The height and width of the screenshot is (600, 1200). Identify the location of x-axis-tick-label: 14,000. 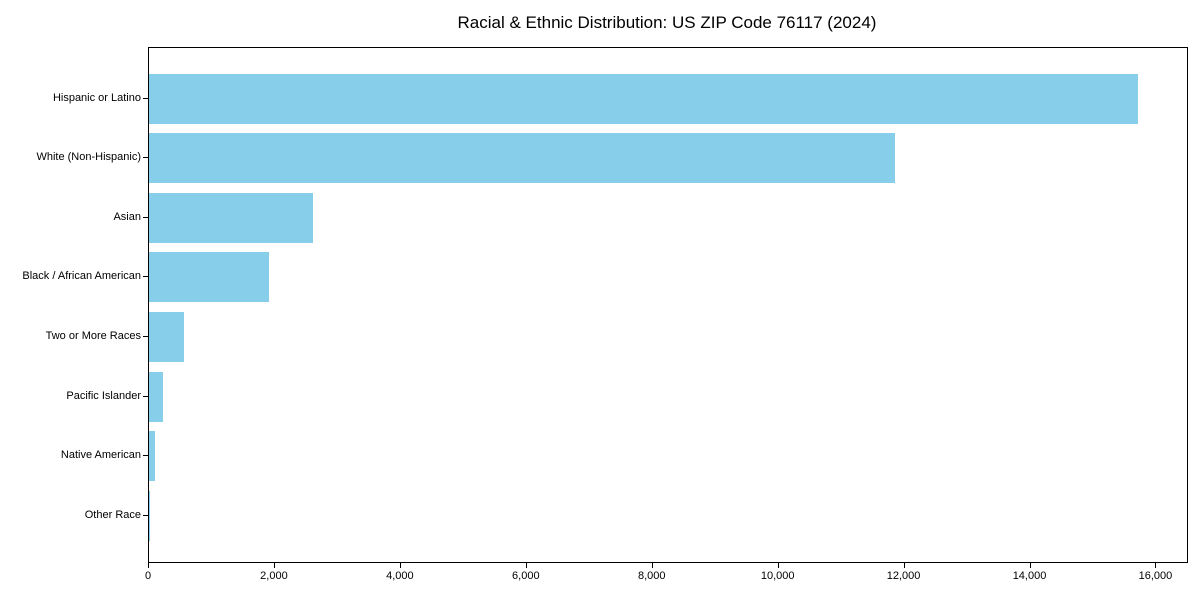
(1029, 576).